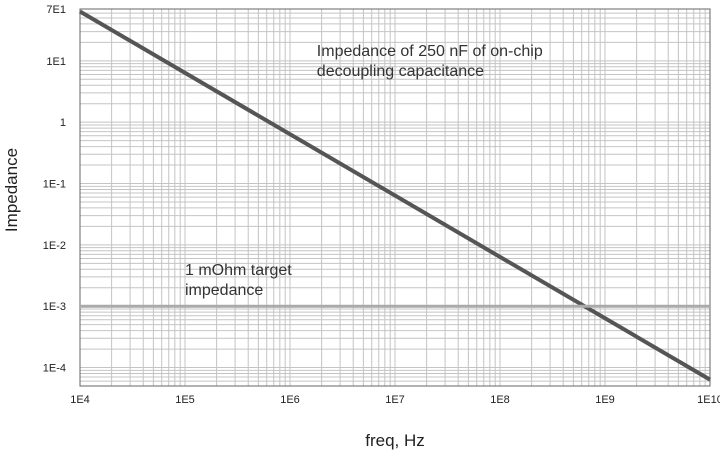  Describe the element at coordinates (605, 400) in the screenshot. I see `x-tick-label: 1E9` at that location.